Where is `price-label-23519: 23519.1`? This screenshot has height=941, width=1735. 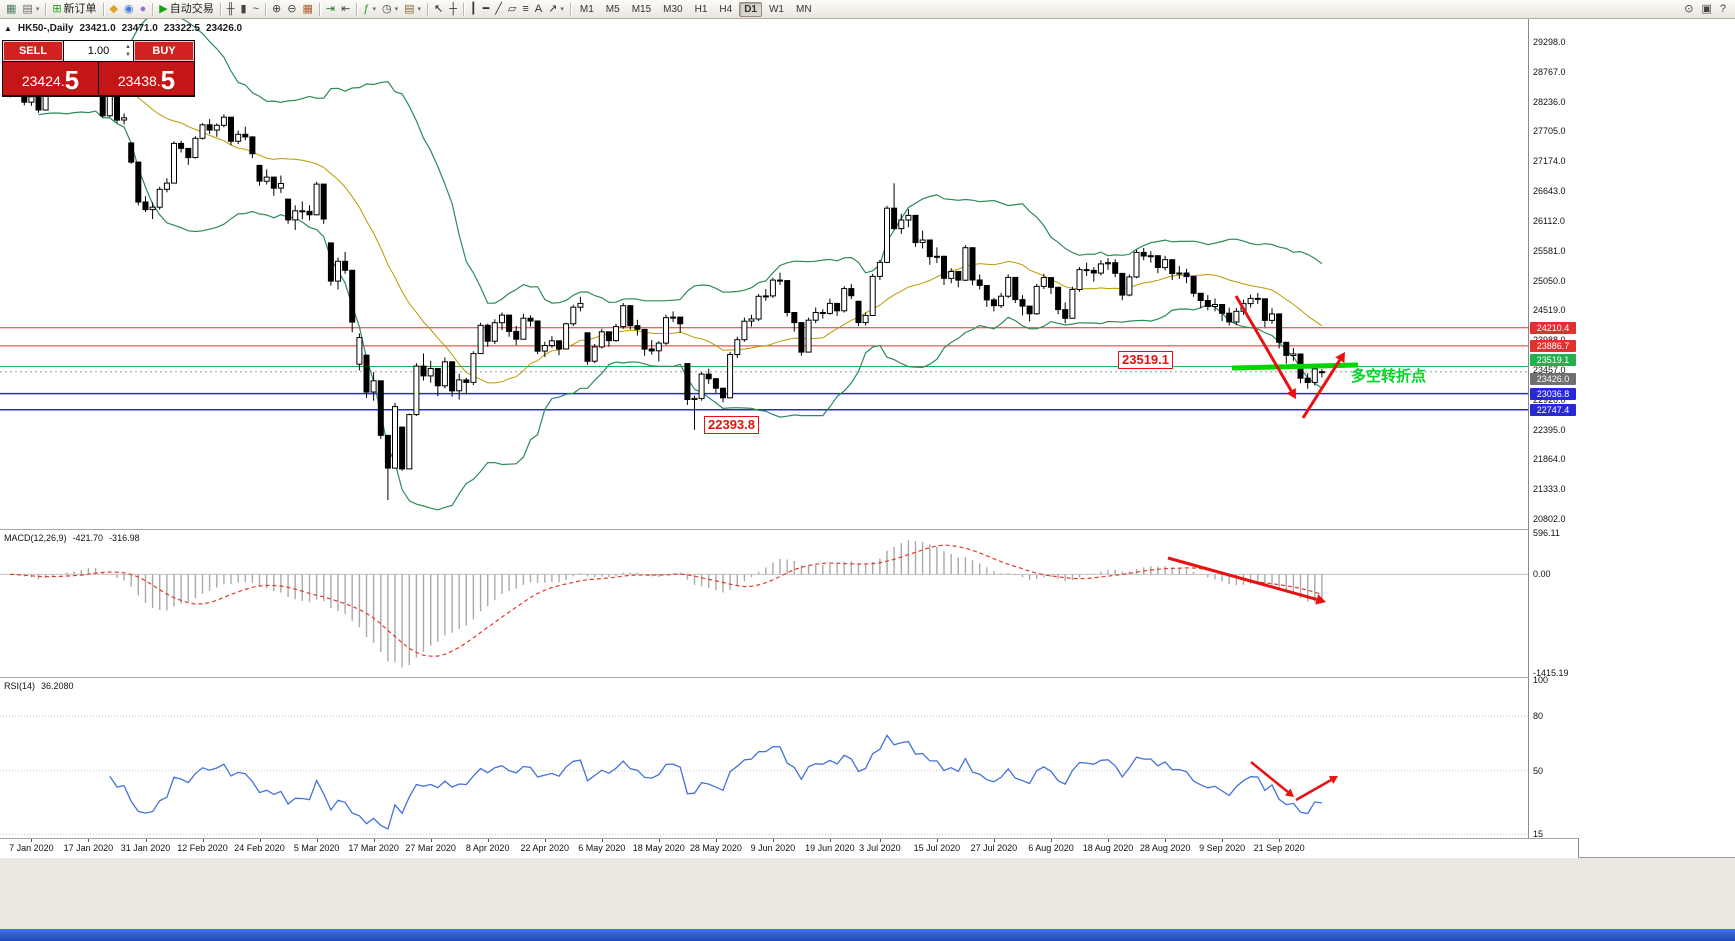
price-label-23519: 23519.1 is located at coordinates (1145, 360).